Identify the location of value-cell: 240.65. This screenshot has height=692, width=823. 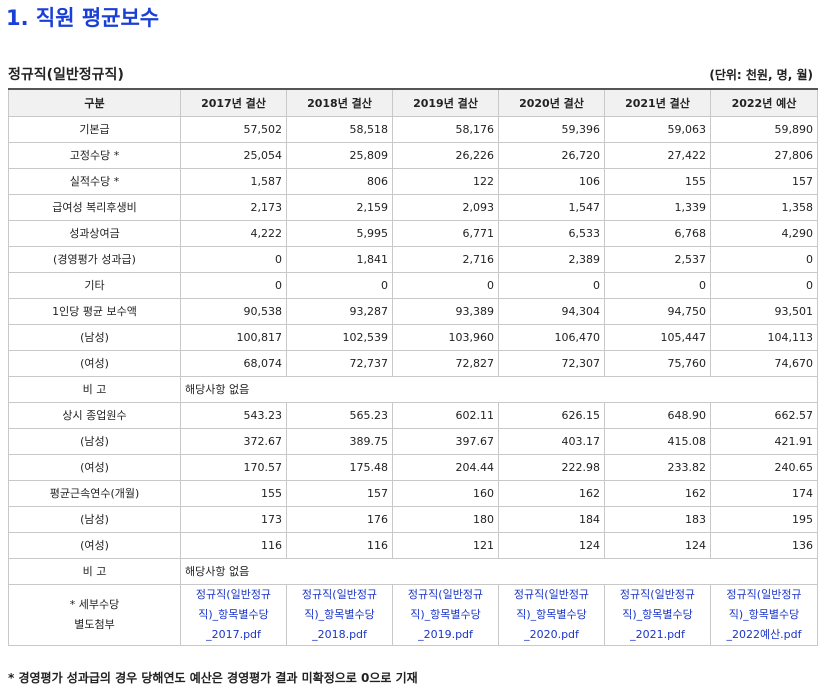
(764, 467).